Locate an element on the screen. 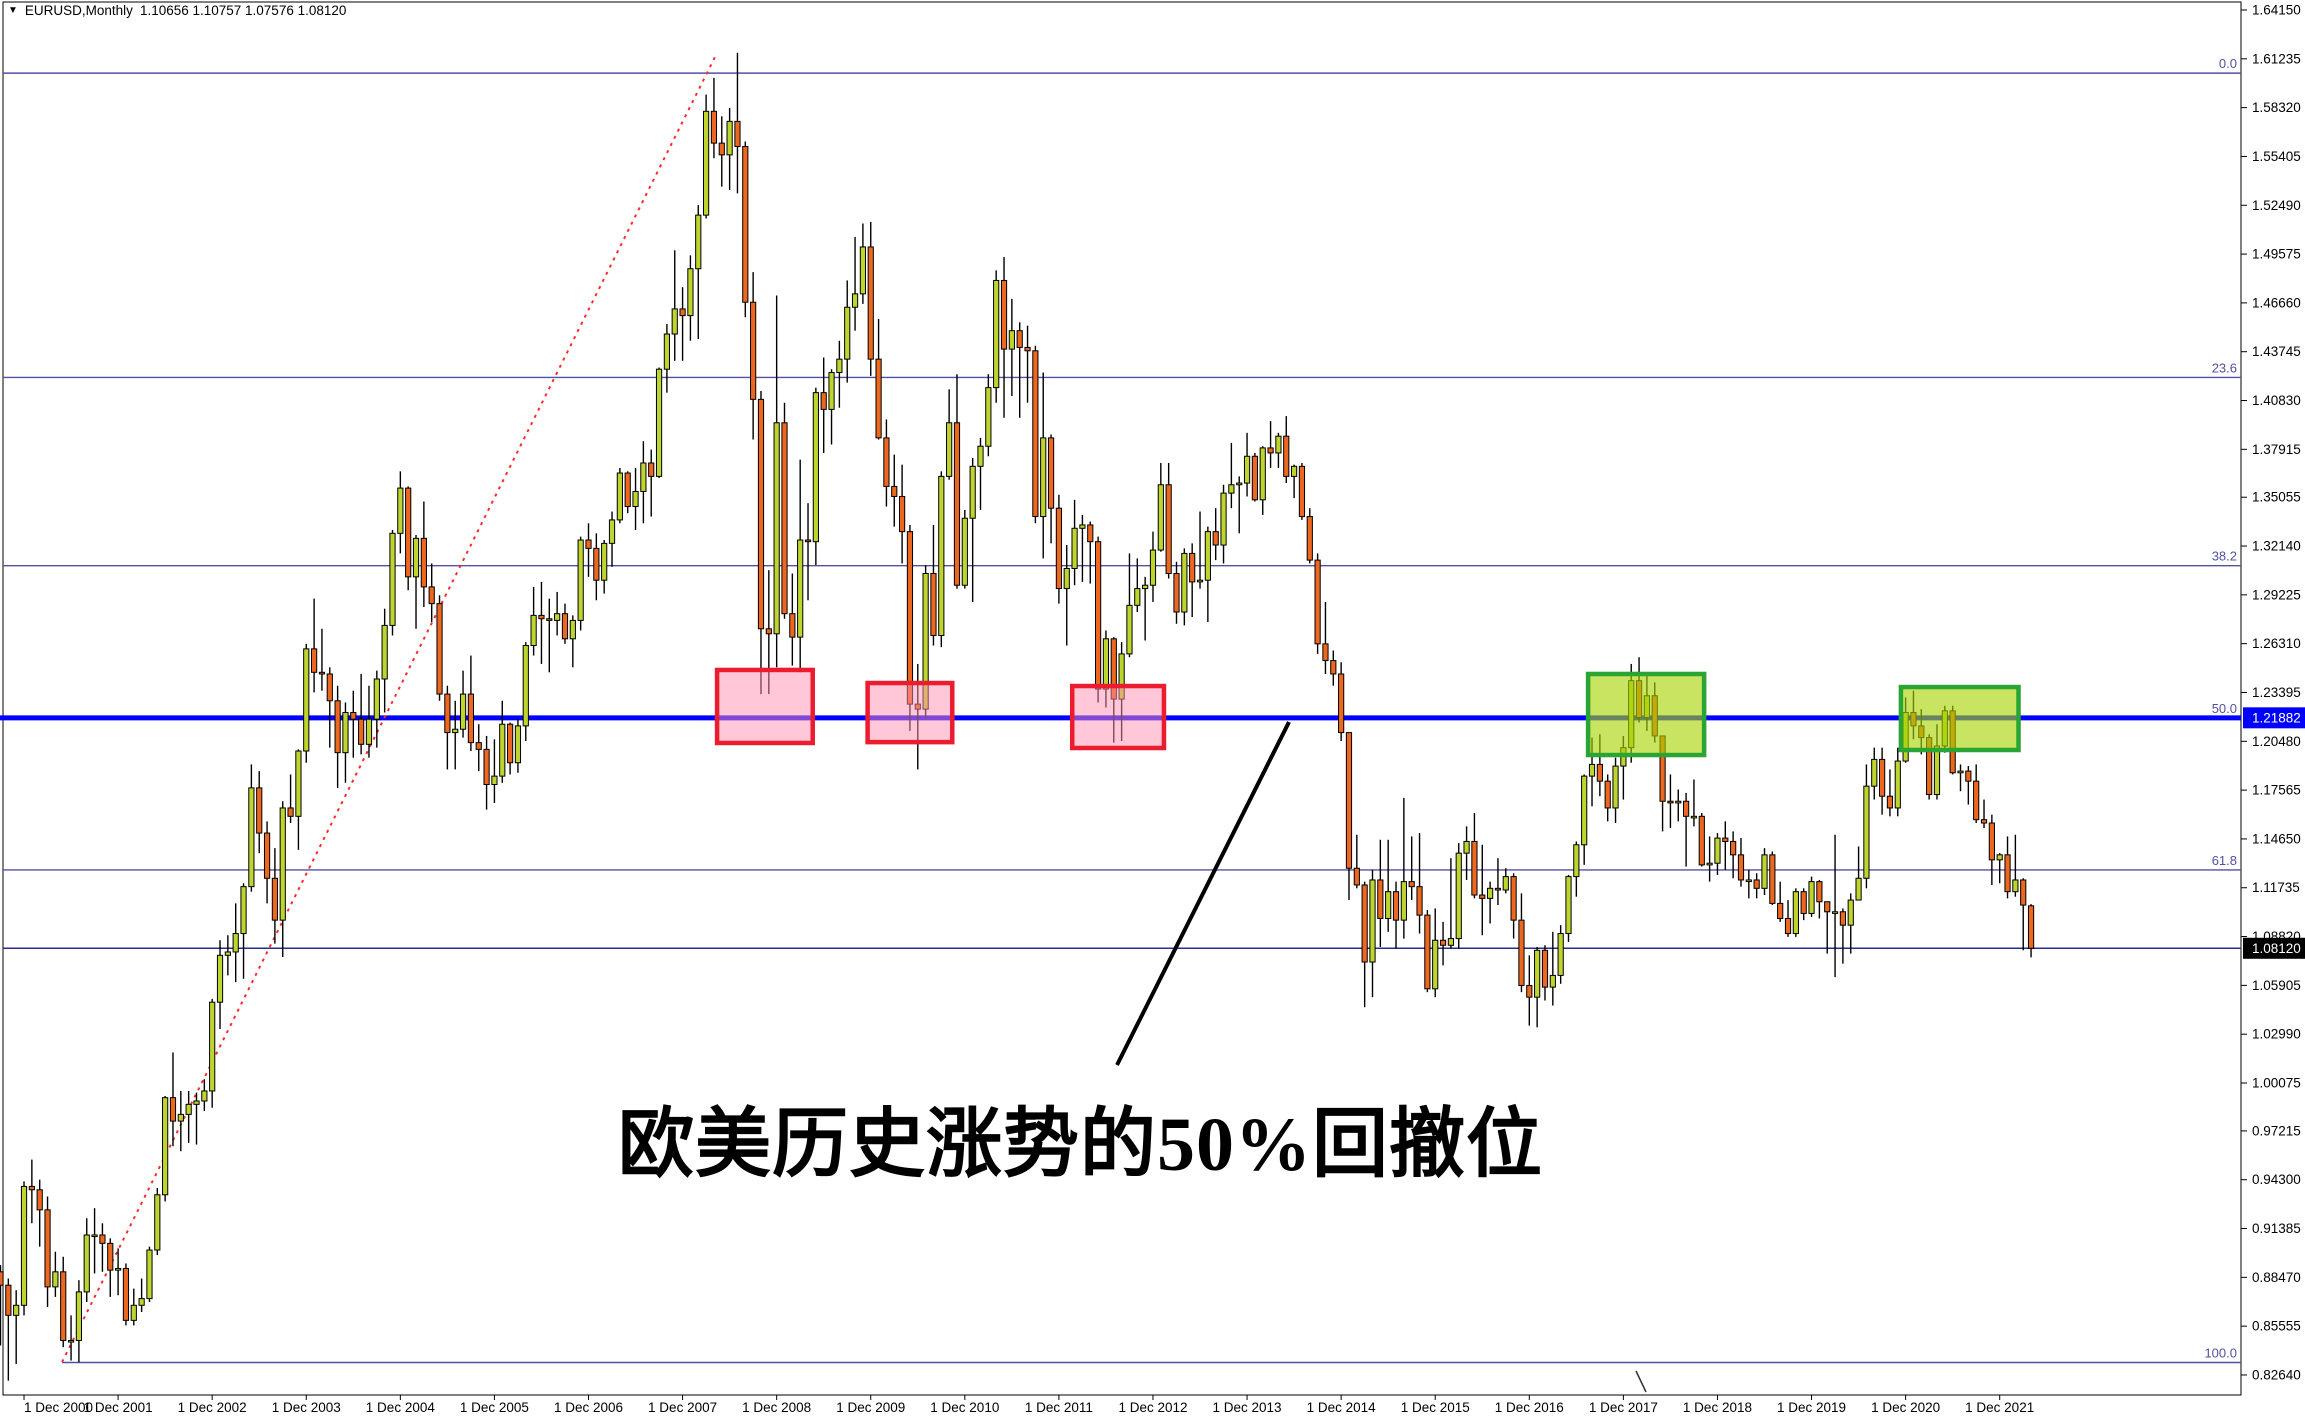 The width and height of the screenshot is (2305, 1425). y-axis-label: 1.14650 is located at coordinates (2276, 838).